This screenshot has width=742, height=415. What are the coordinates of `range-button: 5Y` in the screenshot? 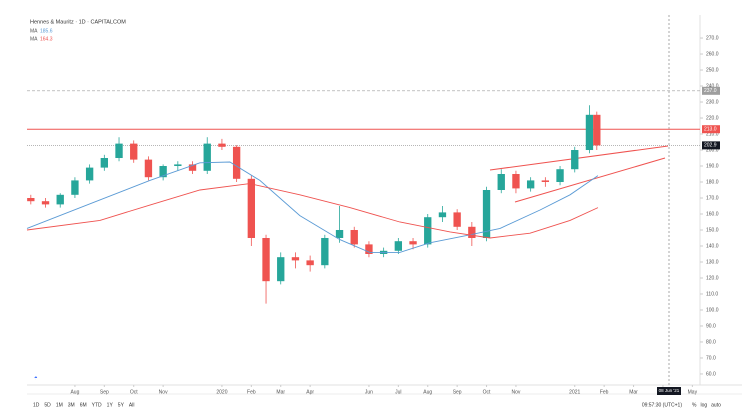 It's located at (121, 405).